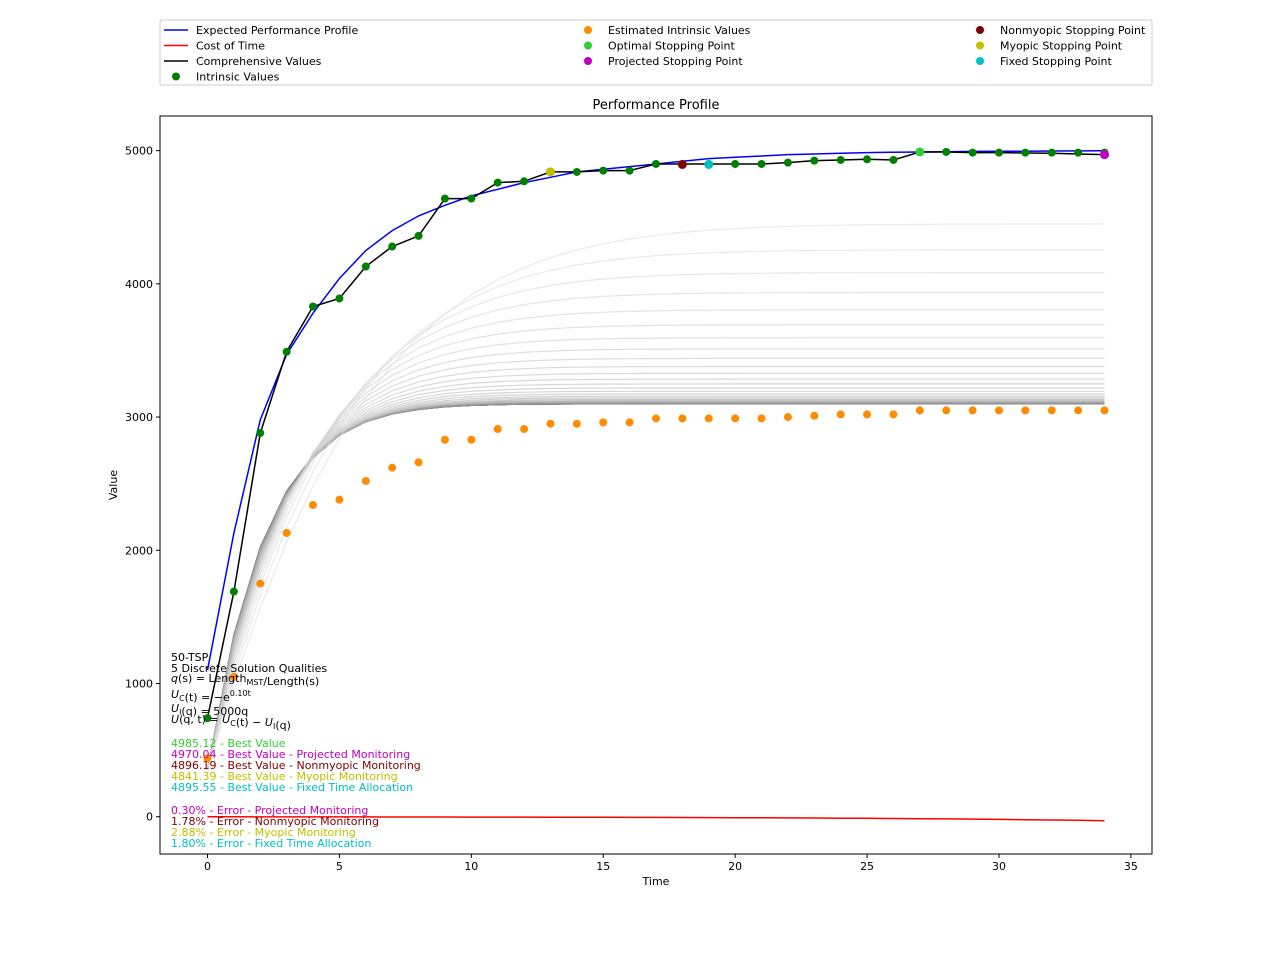 The image size is (1280, 964). I want to click on myopic-stopping-point, so click(550, 172).